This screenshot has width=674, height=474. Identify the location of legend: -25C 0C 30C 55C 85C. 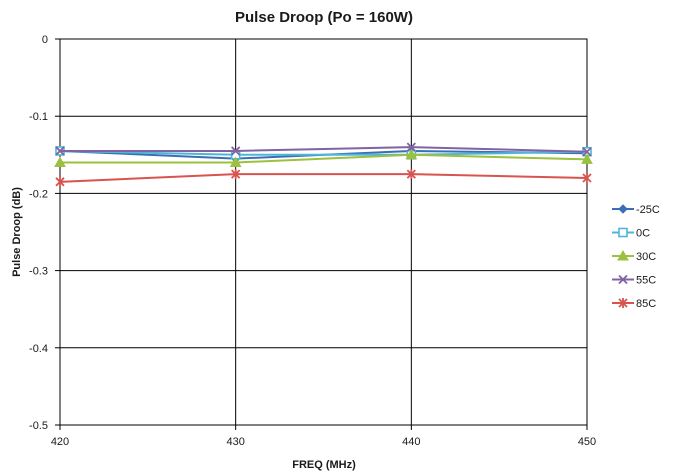
(636, 257).